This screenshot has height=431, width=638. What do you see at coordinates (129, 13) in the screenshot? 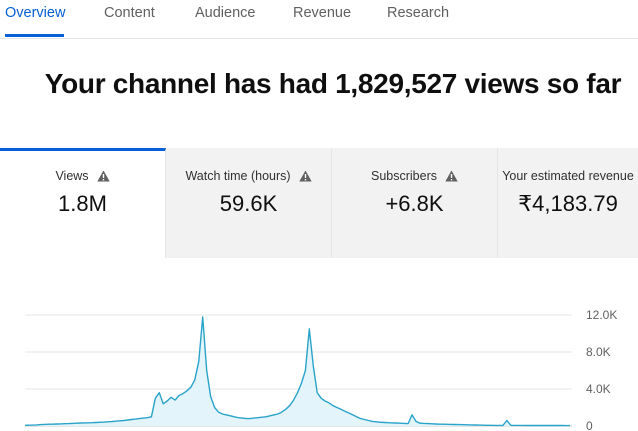
I see `tab-content: Content` at bounding box center [129, 13].